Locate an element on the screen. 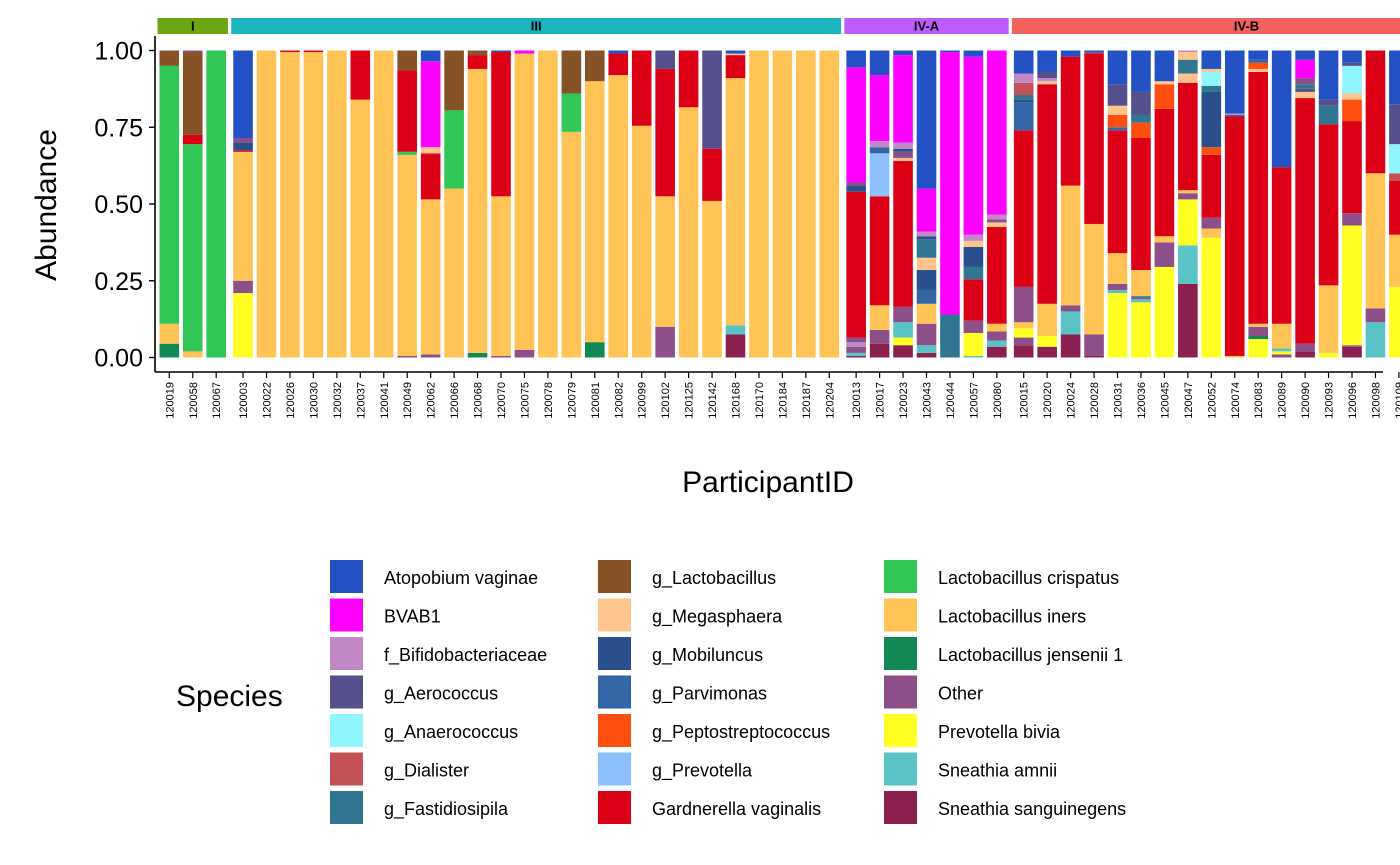  legend-item: g_Parvimonas is located at coordinates (682, 692).